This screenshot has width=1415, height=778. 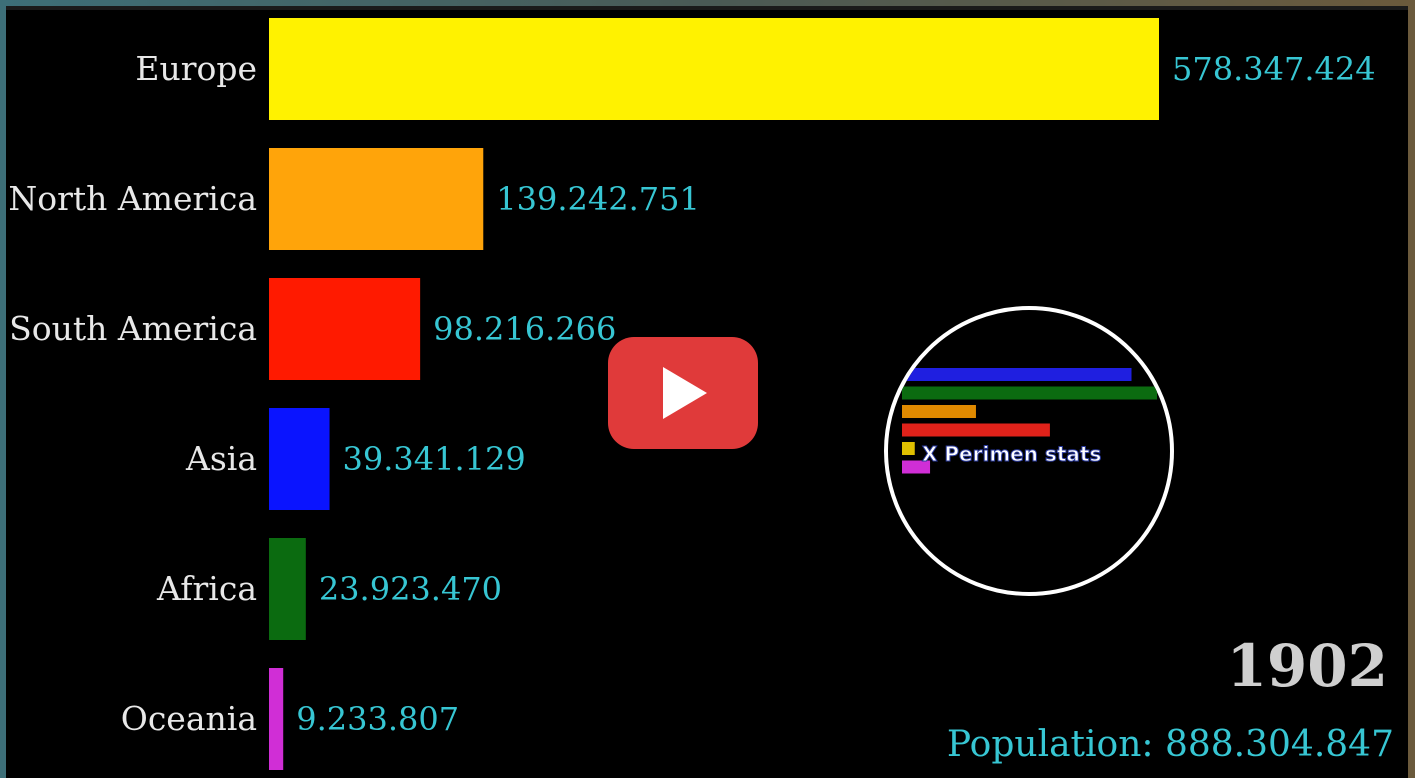 I want to click on value-label: 9.233.807, so click(x=377, y=719).